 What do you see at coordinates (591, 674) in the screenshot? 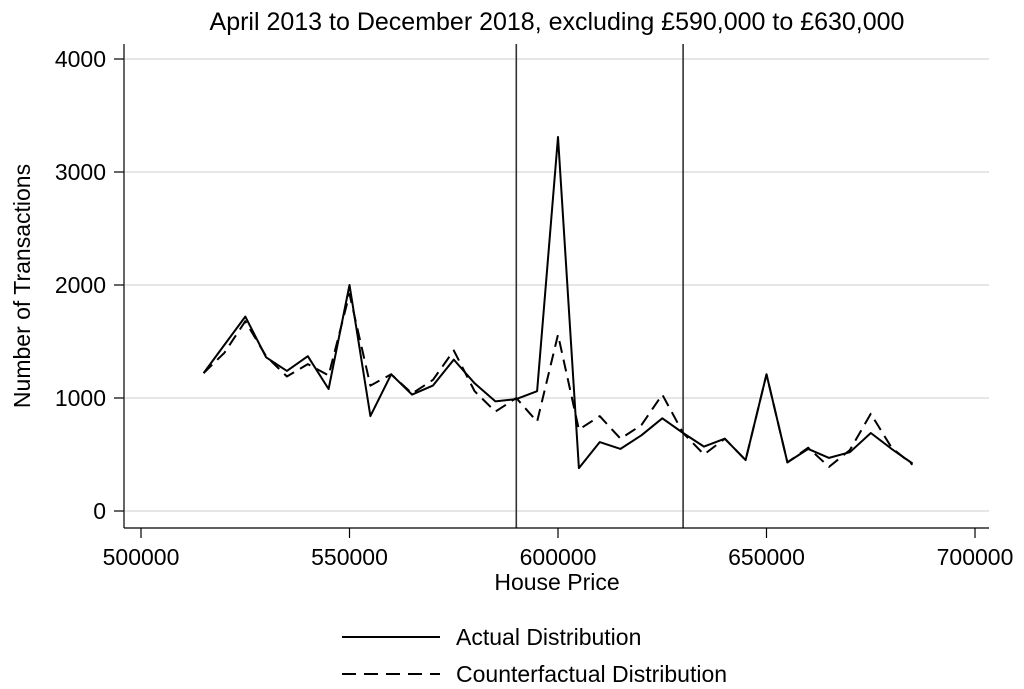
I see `legend-label-counterfactual: Counterfactual Distribution` at bounding box center [591, 674].